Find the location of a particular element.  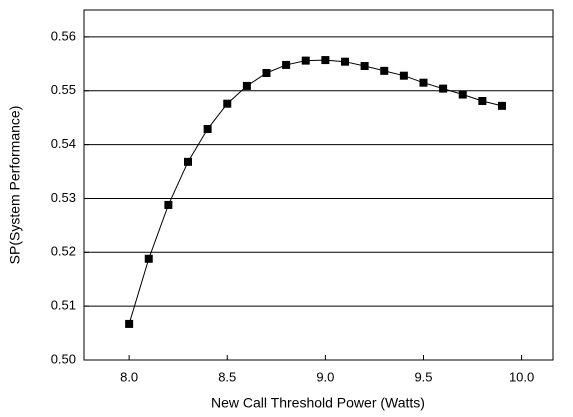

y-tick-label: 0.54 is located at coordinates (63, 143).